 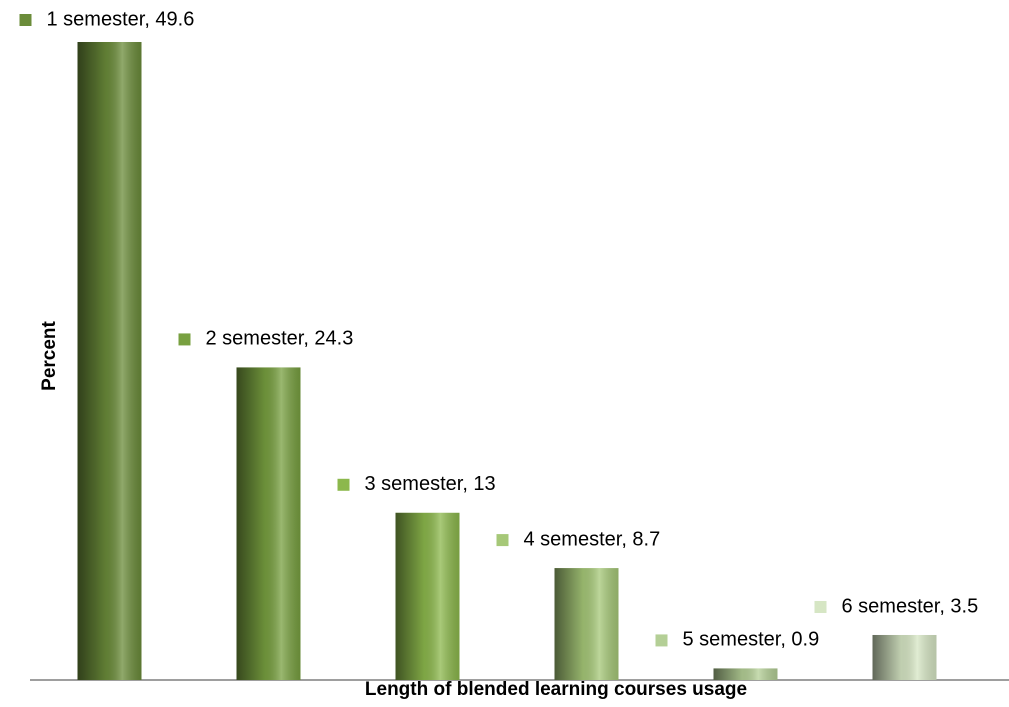 What do you see at coordinates (751, 640) in the screenshot?
I see `data-label: 5 semester, 0.9` at bounding box center [751, 640].